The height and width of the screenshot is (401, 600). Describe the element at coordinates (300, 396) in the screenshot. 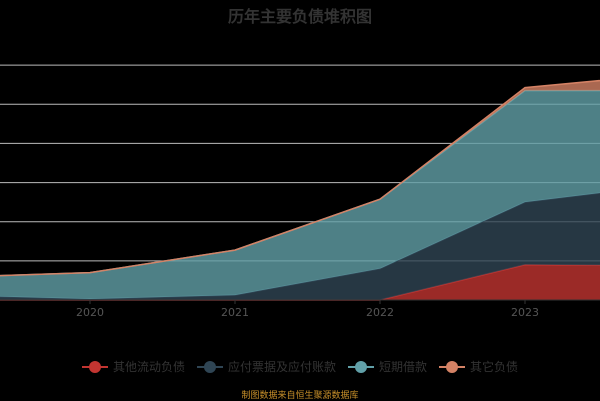

I see `footer-source: 制图数据来自恒生聚源数据库` at that location.